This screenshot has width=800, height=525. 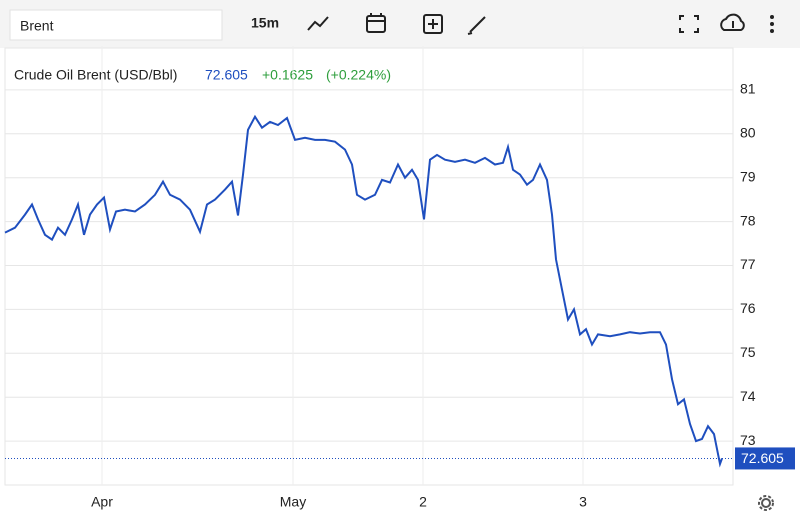 I want to click on chart-title: Crude Oil Brent (USD/Bbl), so click(x=95, y=75).